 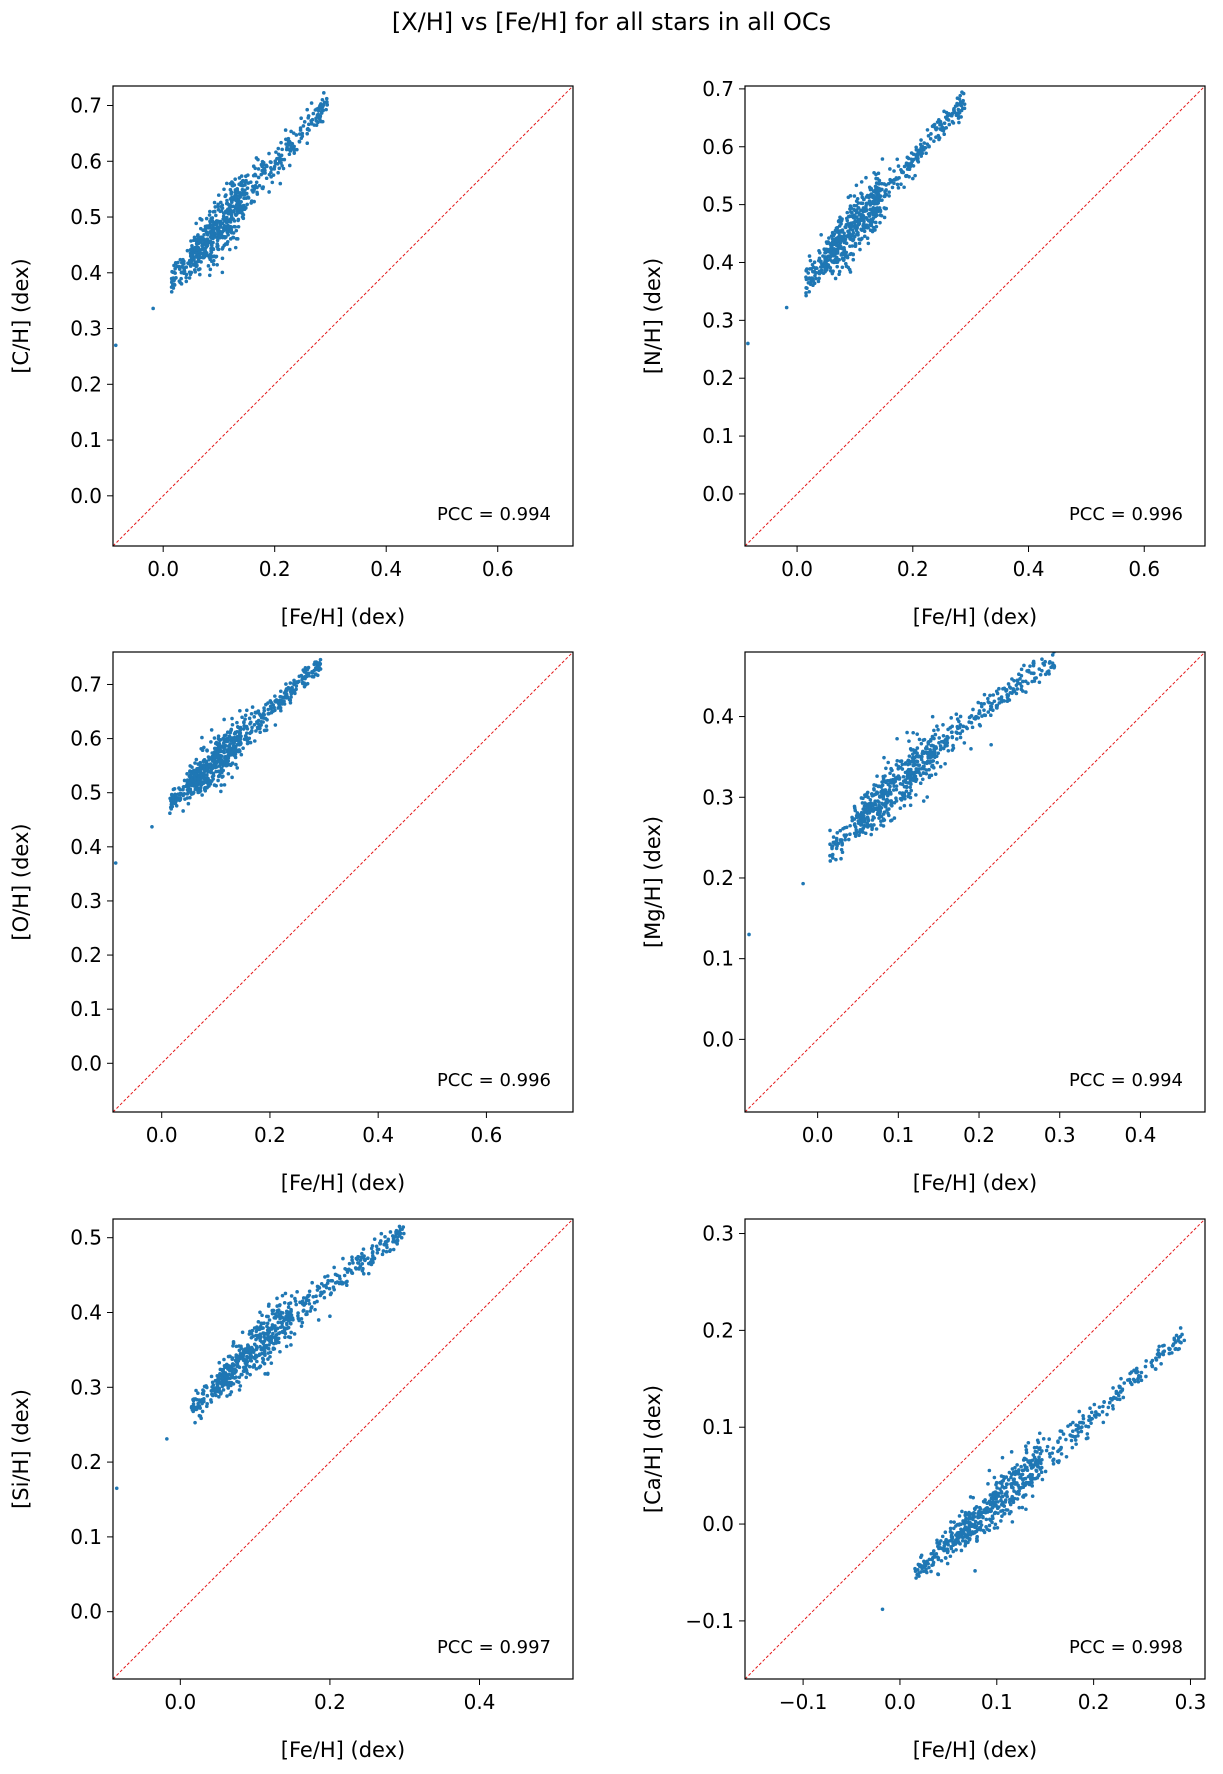 What do you see at coordinates (86, 1462) in the screenshot?
I see `y-tick-label: 0.2` at bounding box center [86, 1462].